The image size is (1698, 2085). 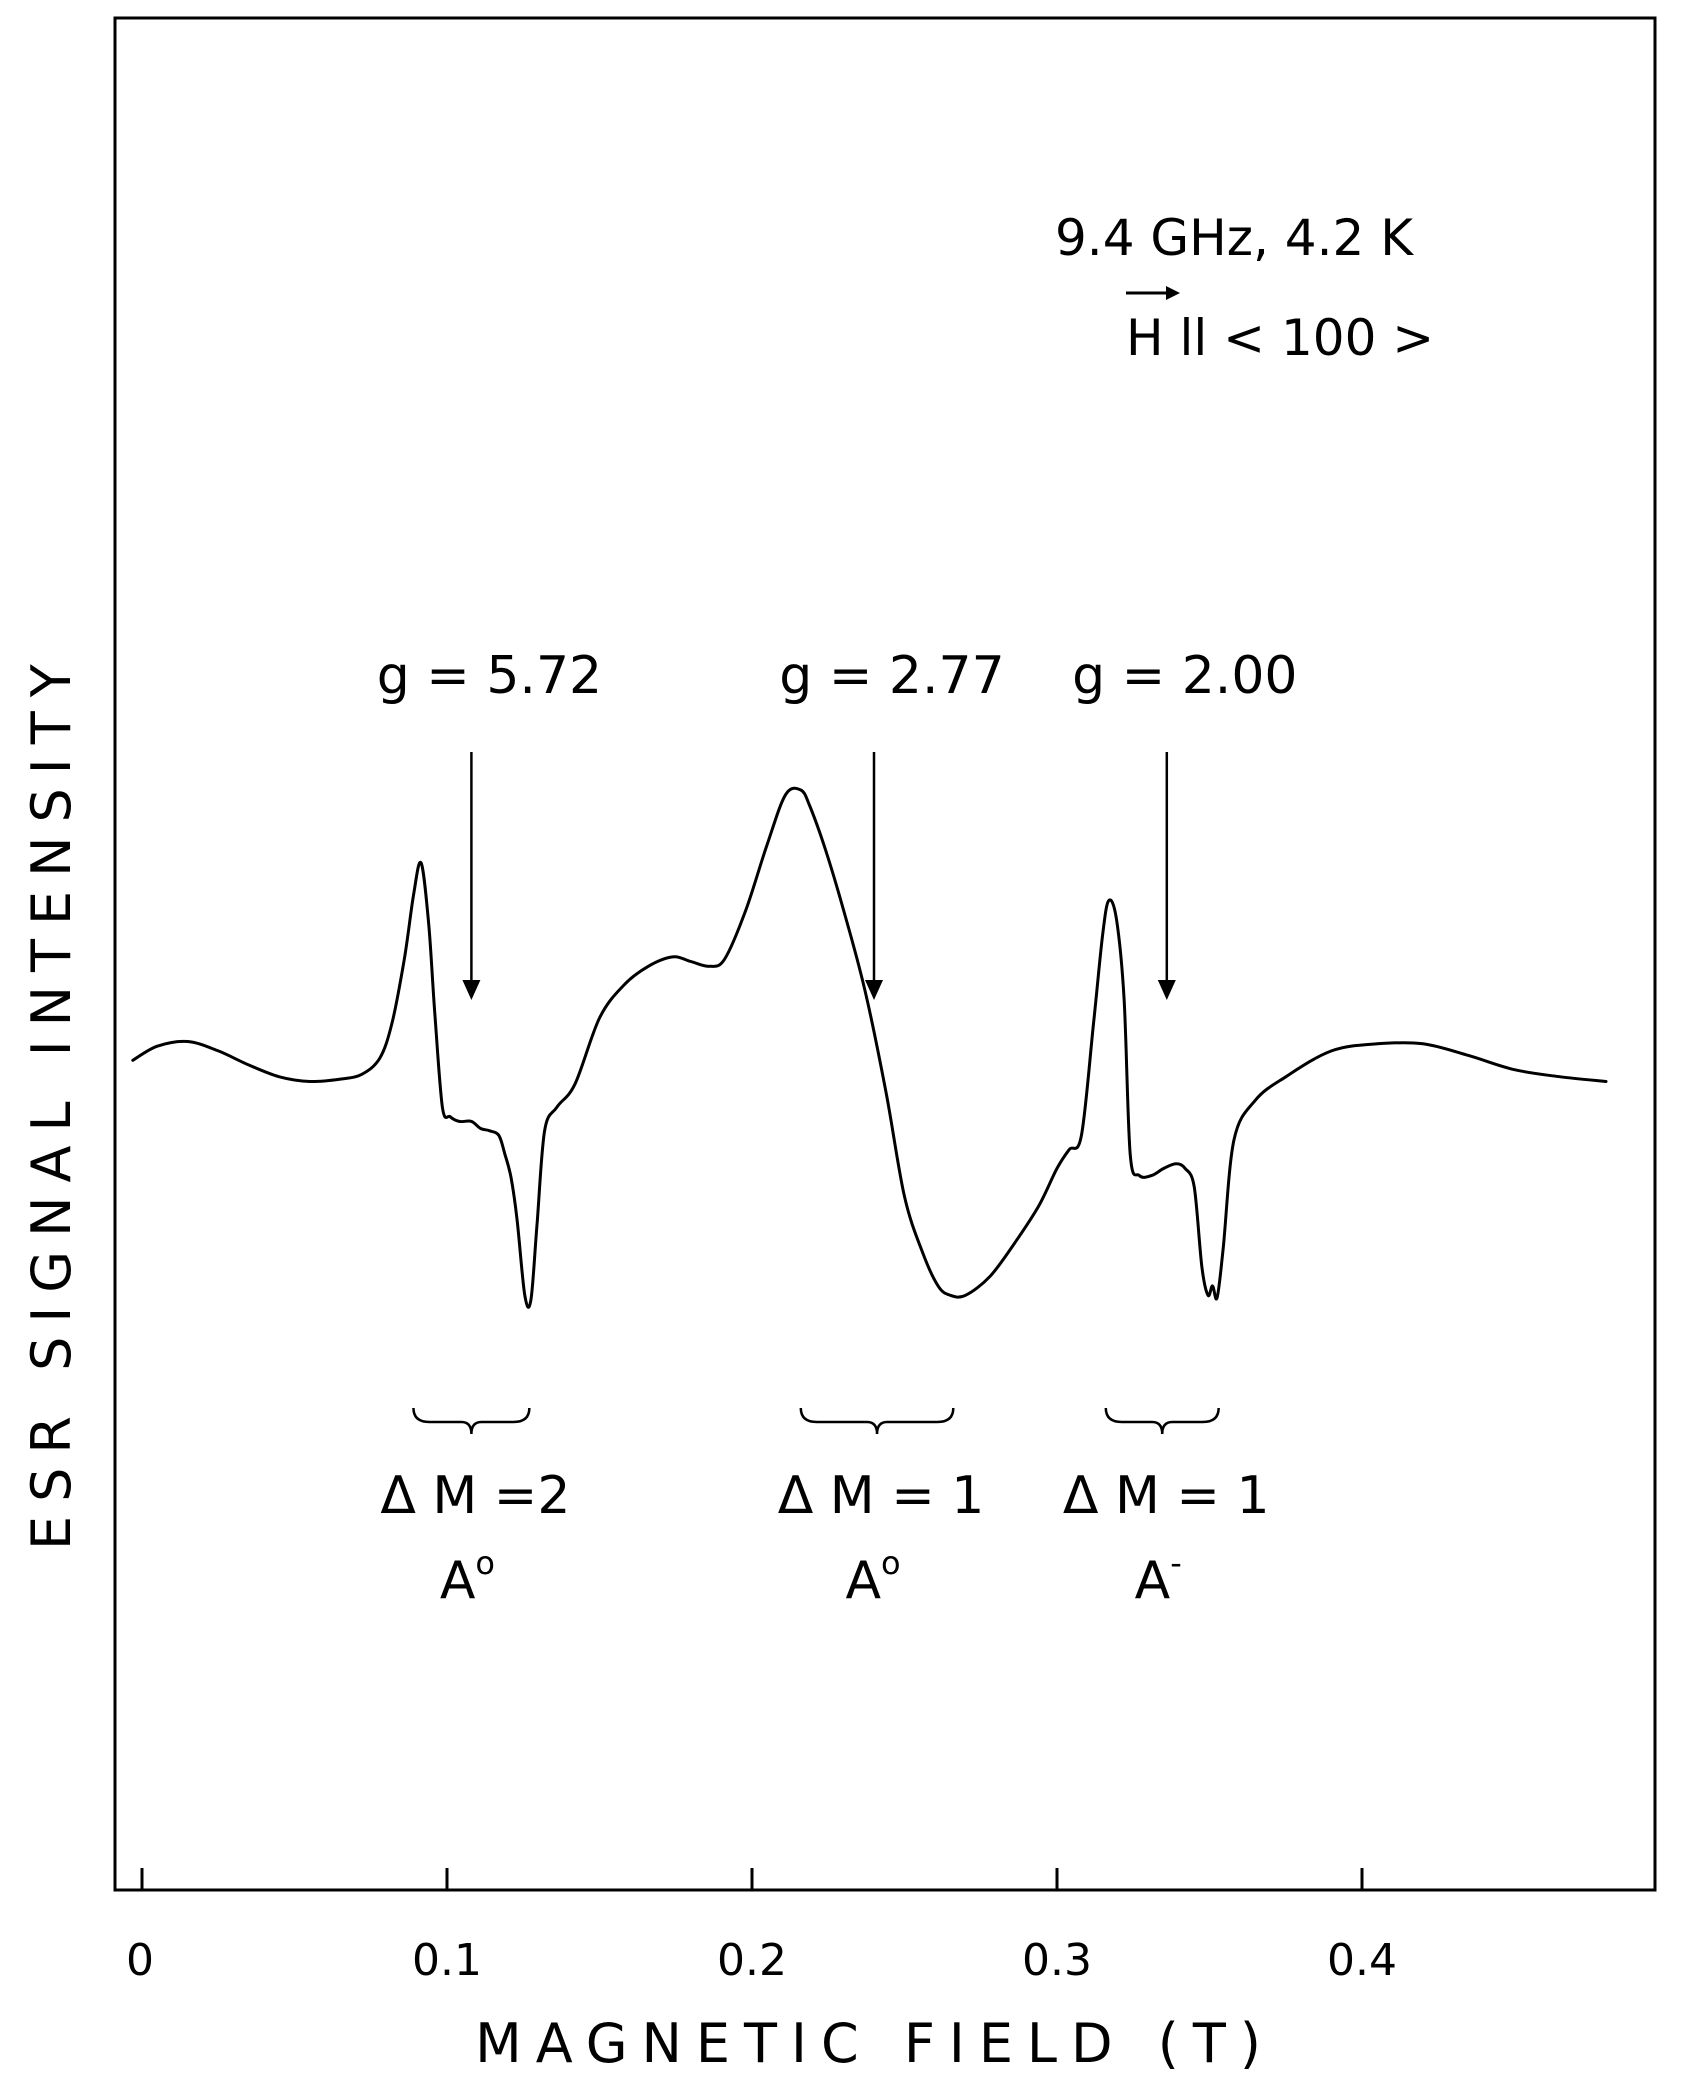 I want to click on field-direction-arrow, so click(x=1153, y=293).